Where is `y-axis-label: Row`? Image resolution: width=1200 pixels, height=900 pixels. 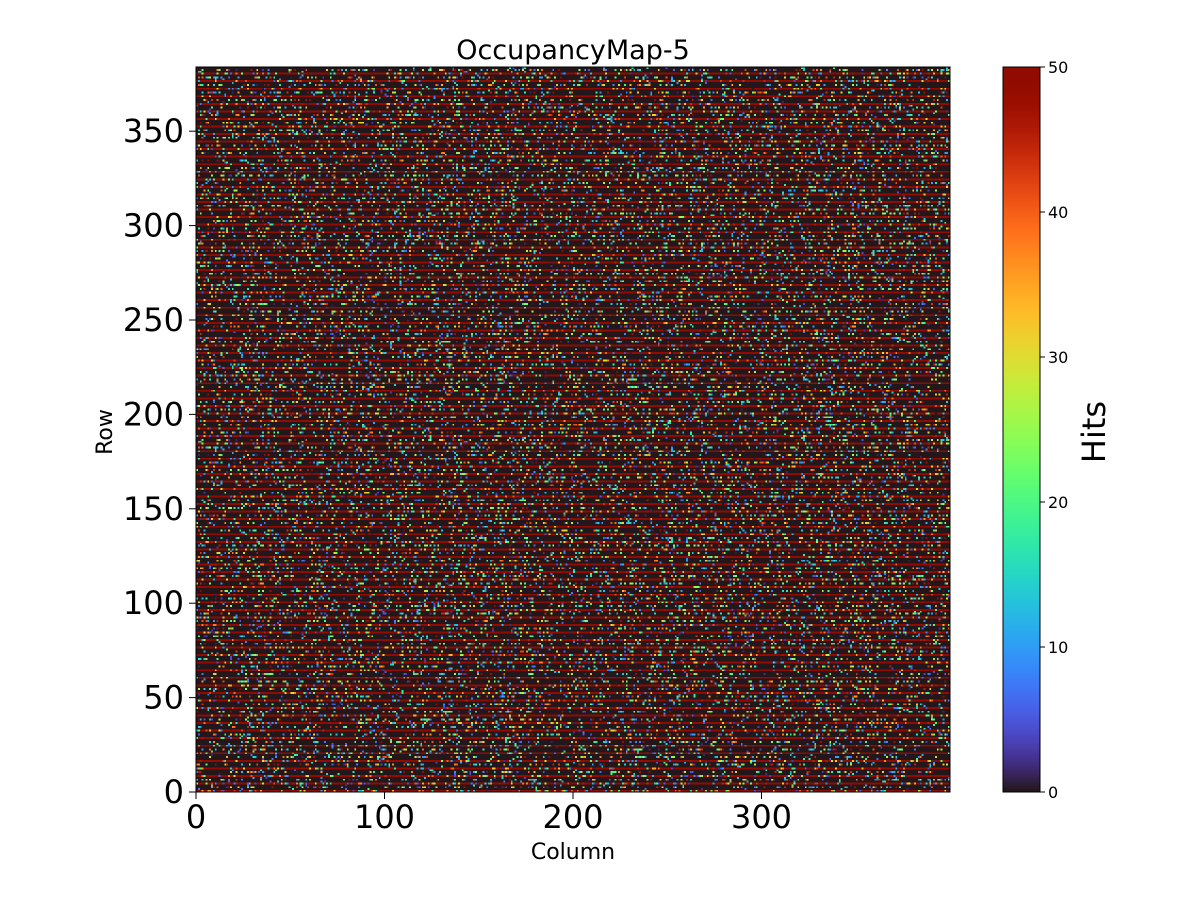 y-axis-label: Row is located at coordinates (105, 432).